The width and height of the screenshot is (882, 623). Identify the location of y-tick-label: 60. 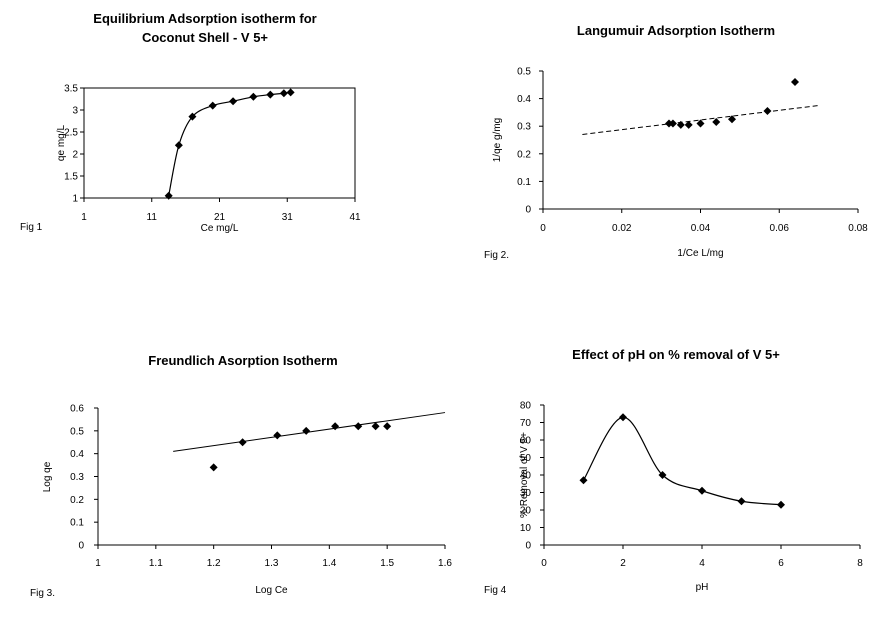
(526, 441).